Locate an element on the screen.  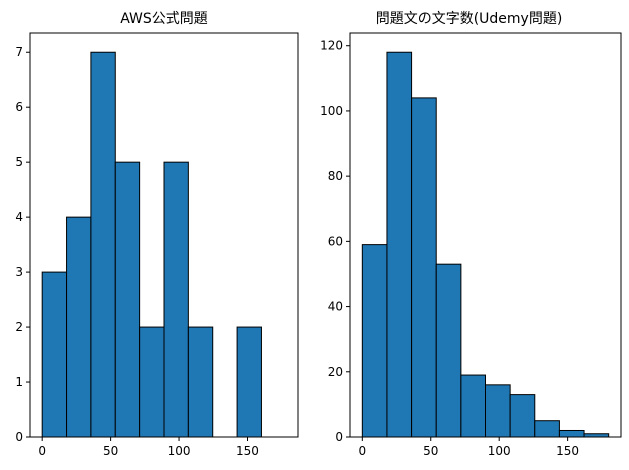
y-tick-label: 40 is located at coordinates (335, 307).